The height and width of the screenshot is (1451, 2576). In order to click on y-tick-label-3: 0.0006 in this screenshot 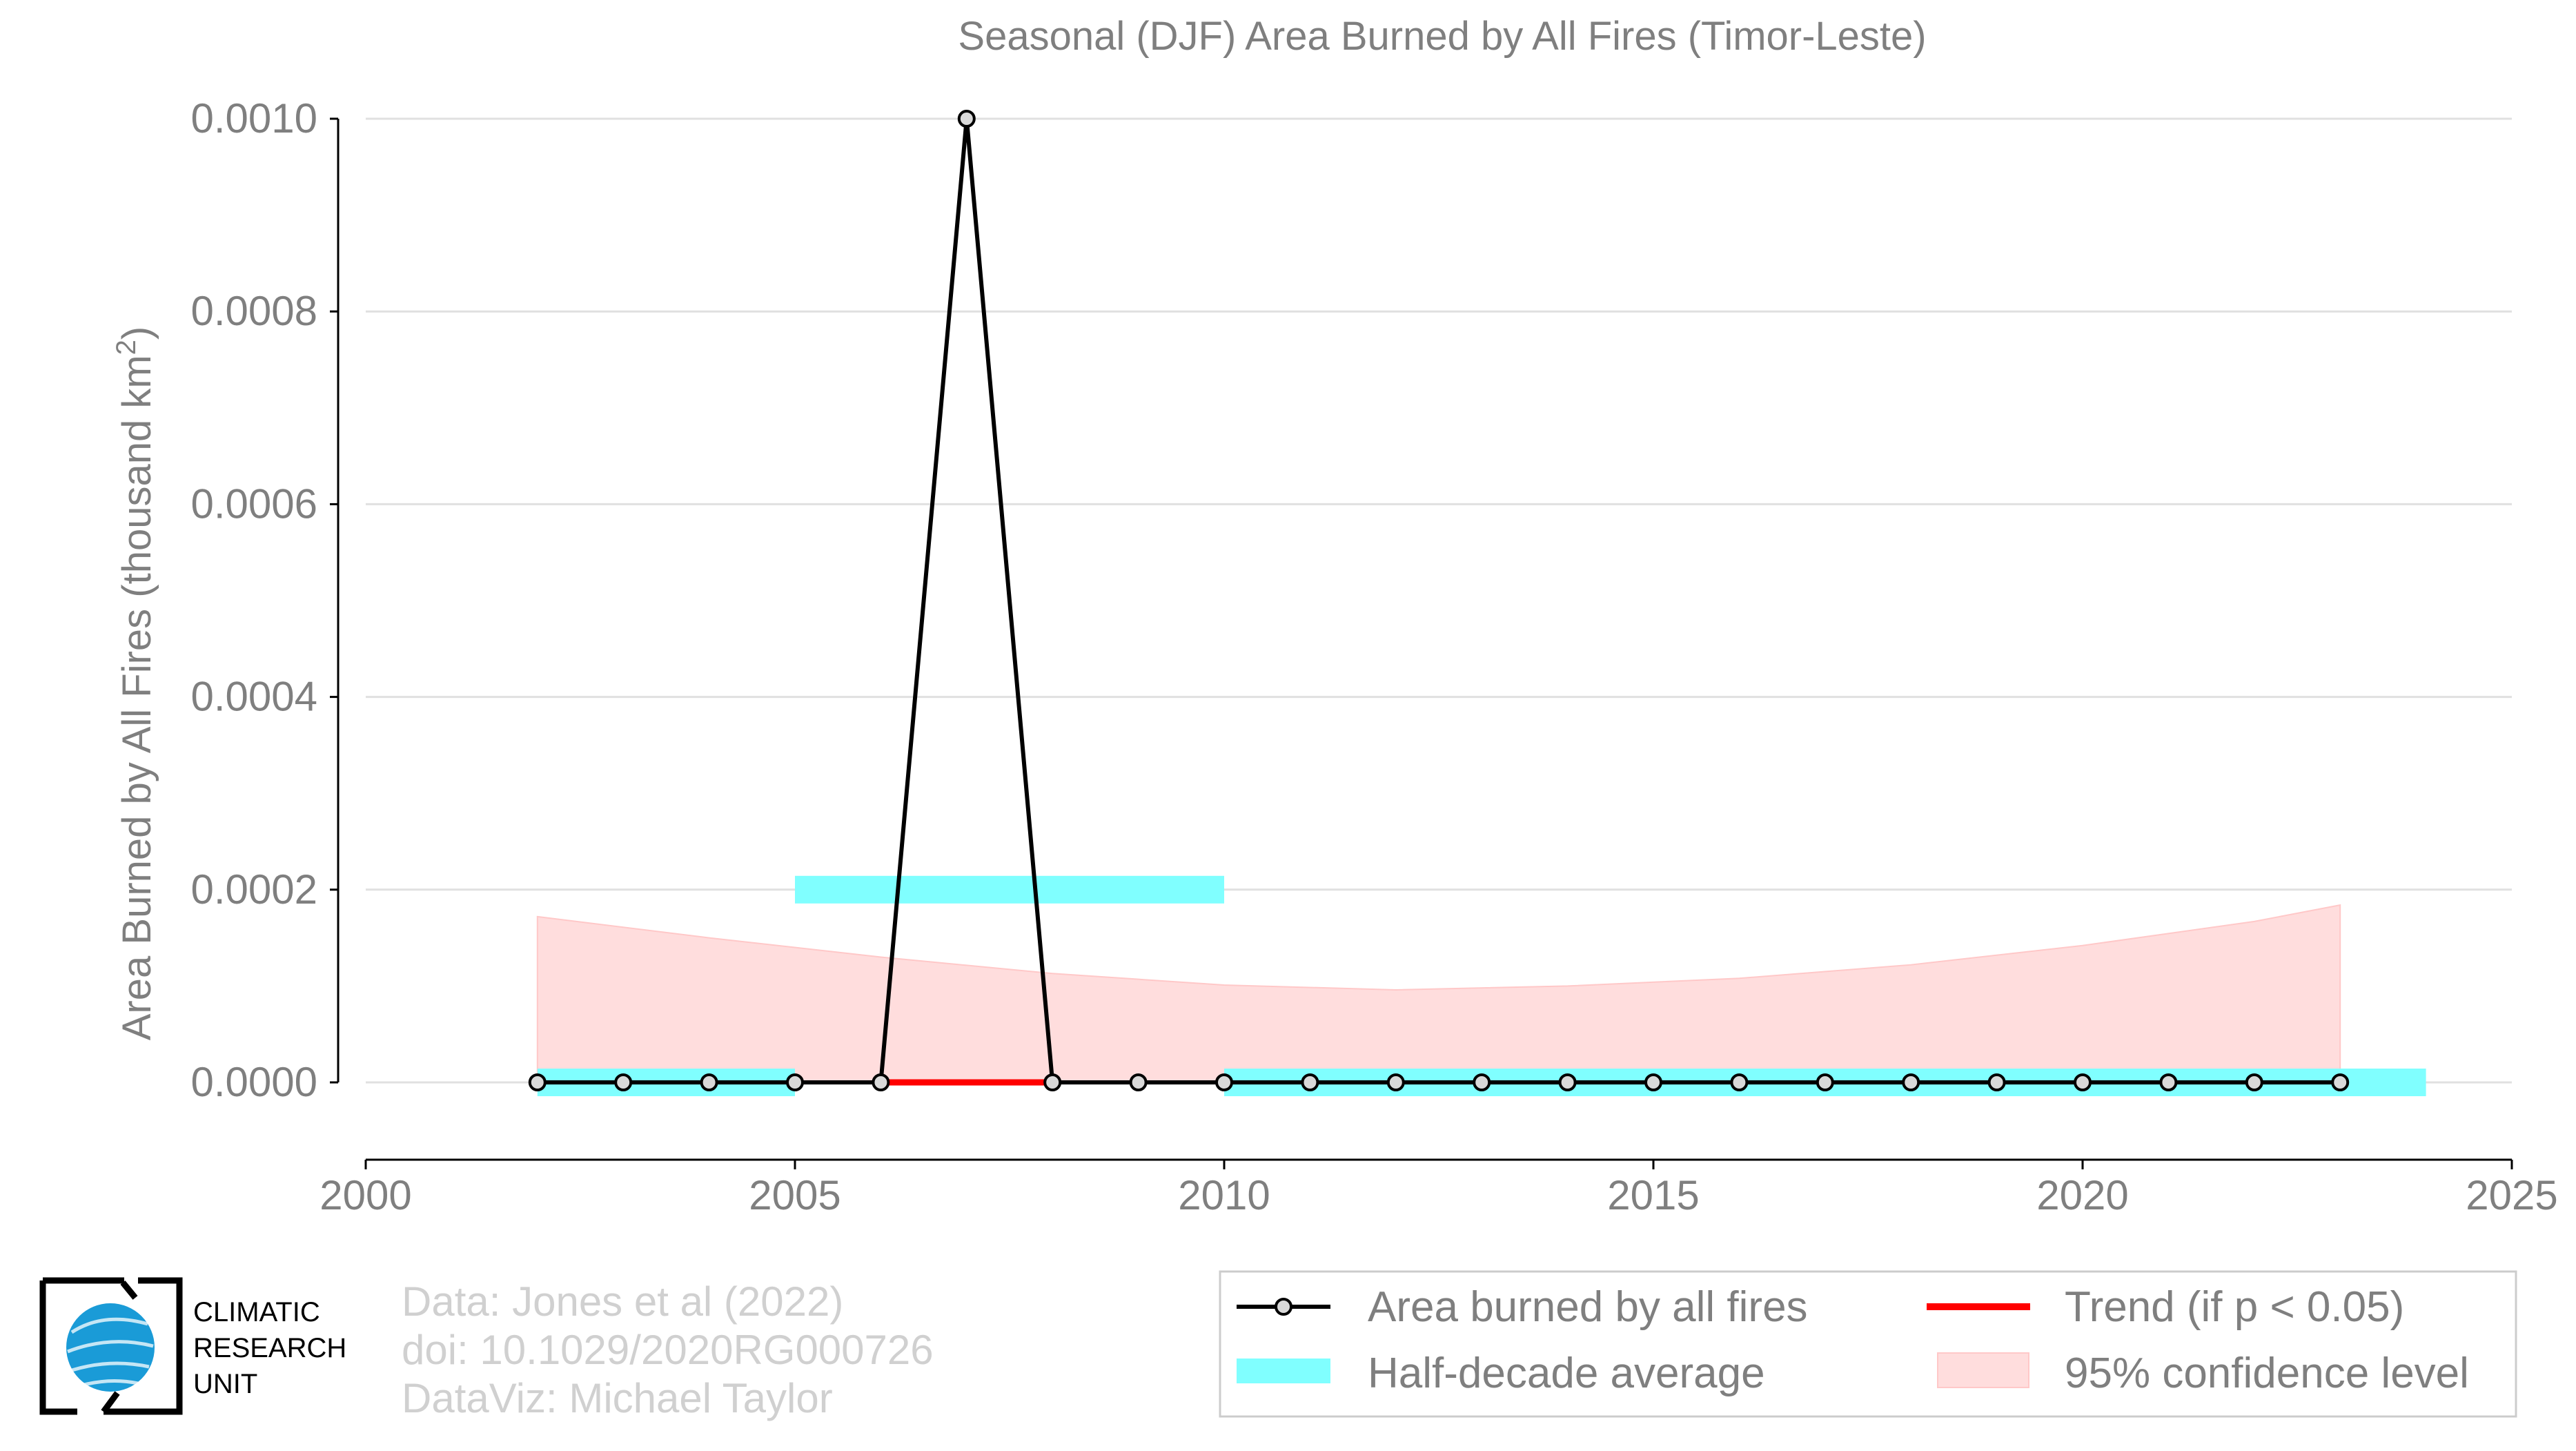, I will do `click(253, 504)`.